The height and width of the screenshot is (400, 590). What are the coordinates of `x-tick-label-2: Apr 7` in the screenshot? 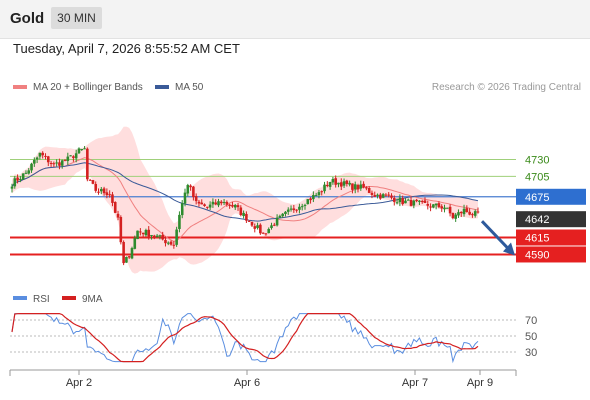 It's located at (415, 383).